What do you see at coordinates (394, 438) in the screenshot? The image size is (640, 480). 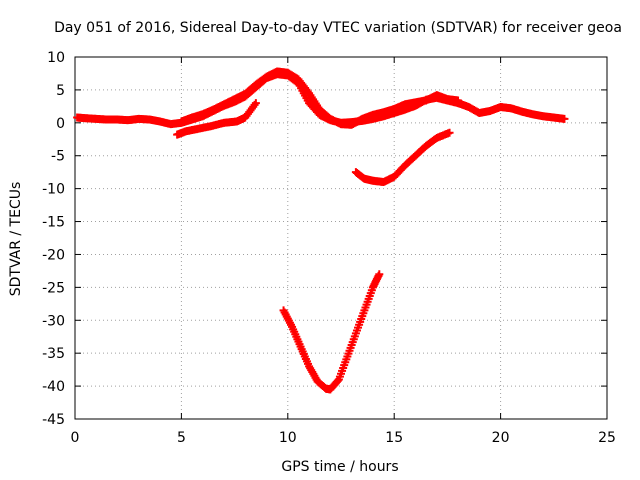 I see `x-tick-label: 15` at bounding box center [394, 438].